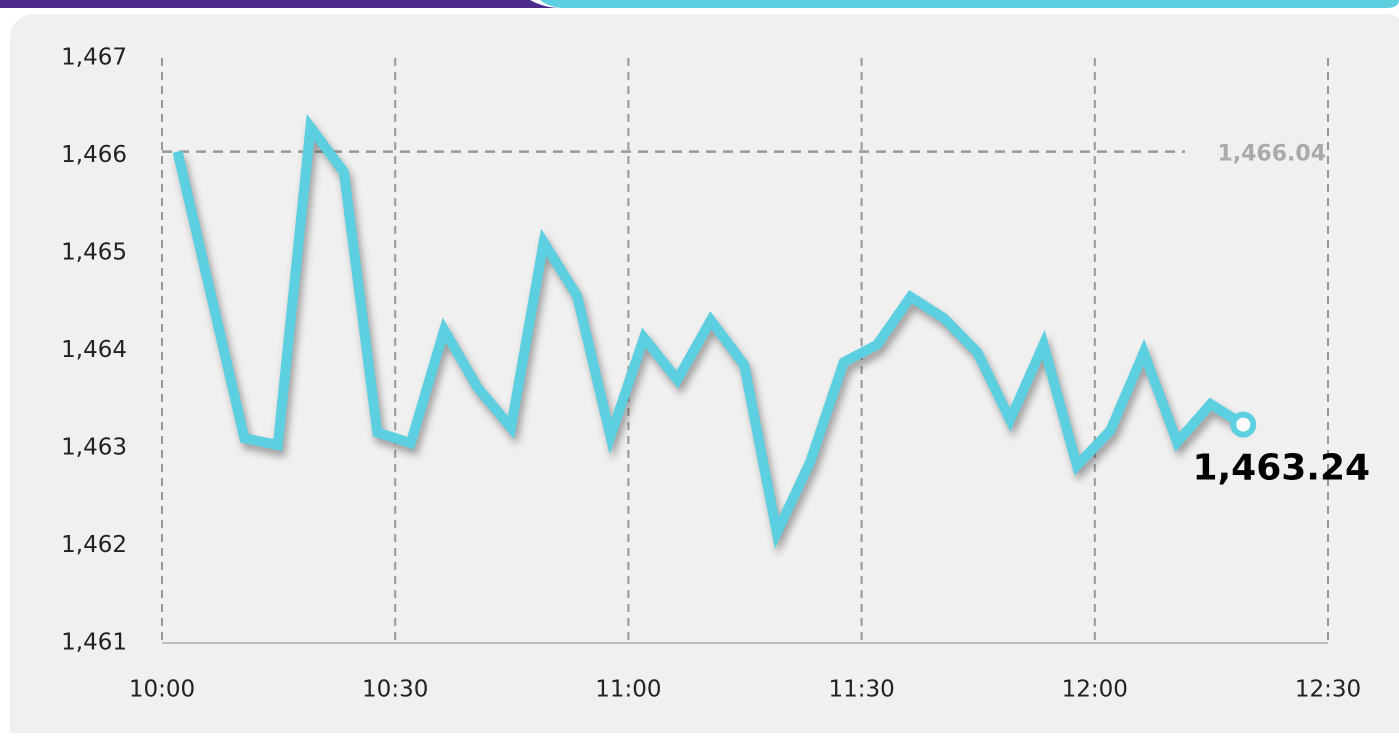 The width and height of the screenshot is (1399, 737). I want to click on x-tick-label: 10:00, so click(162, 690).